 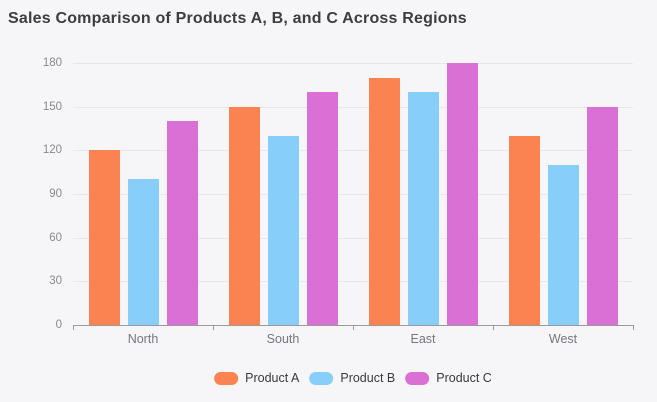 I want to click on legend-item-product-b: Product B, so click(x=352, y=378).